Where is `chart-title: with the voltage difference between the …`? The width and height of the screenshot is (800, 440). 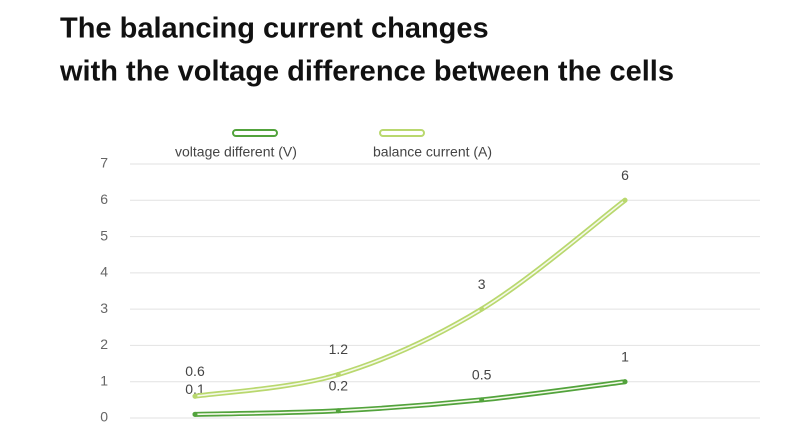 chart-title: with the voltage difference between the … is located at coordinates (366, 72).